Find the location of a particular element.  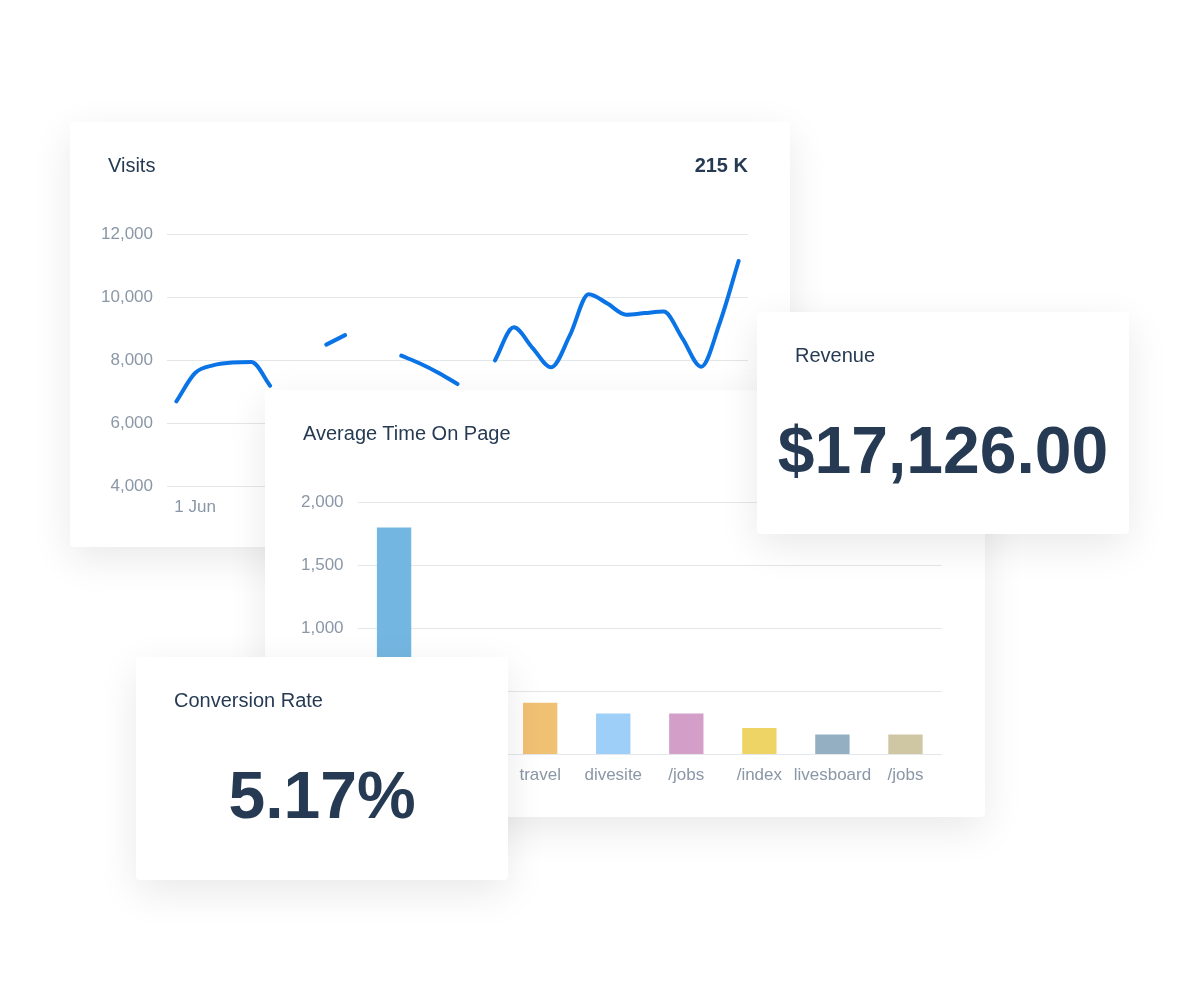

text: $17,126.00 is located at coordinates (943, 450).